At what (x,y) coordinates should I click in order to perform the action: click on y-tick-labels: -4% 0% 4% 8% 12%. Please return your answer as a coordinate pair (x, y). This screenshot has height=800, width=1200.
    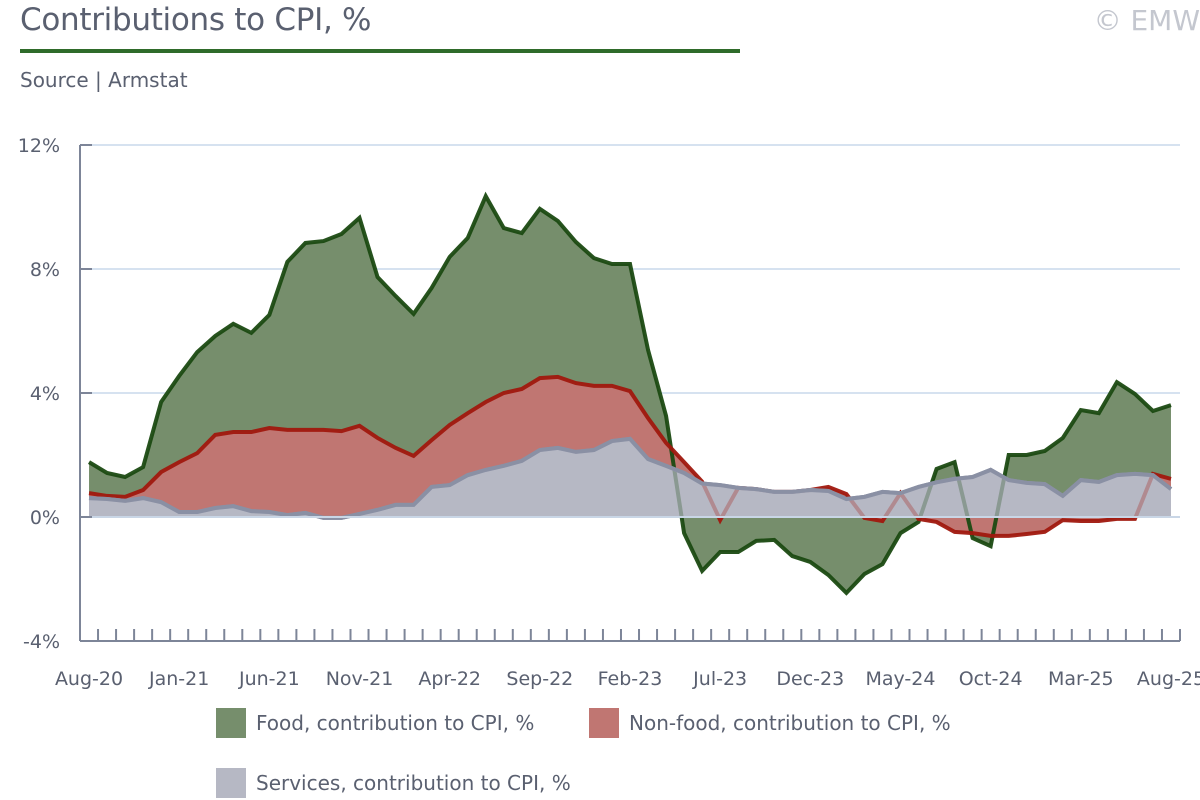
    Looking at the image, I should click on (39, 394).